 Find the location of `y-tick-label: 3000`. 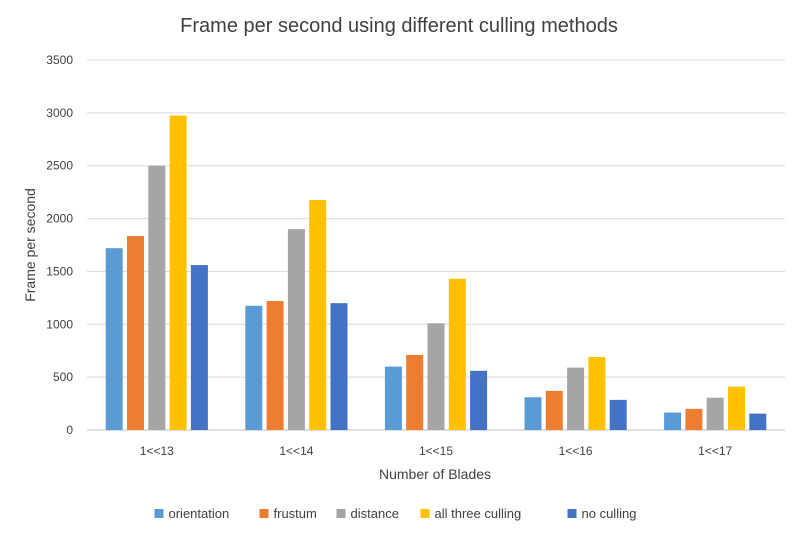

y-tick-label: 3000 is located at coordinates (59, 113).